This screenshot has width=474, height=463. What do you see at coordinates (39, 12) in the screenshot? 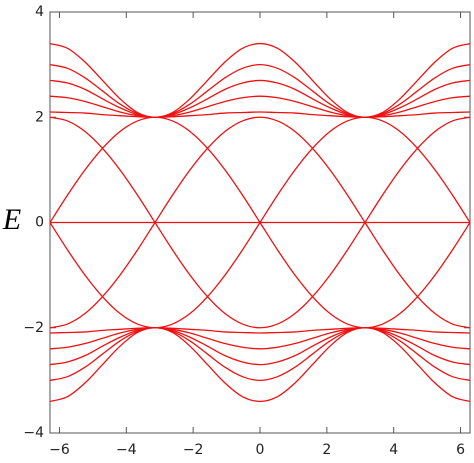
I see `y-tick-label: 4` at bounding box center [39, 12].